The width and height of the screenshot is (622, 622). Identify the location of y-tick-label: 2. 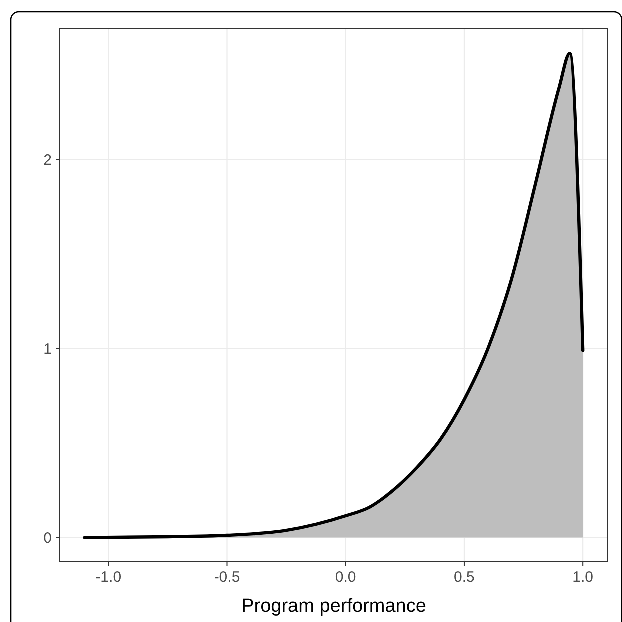
(48, 160).